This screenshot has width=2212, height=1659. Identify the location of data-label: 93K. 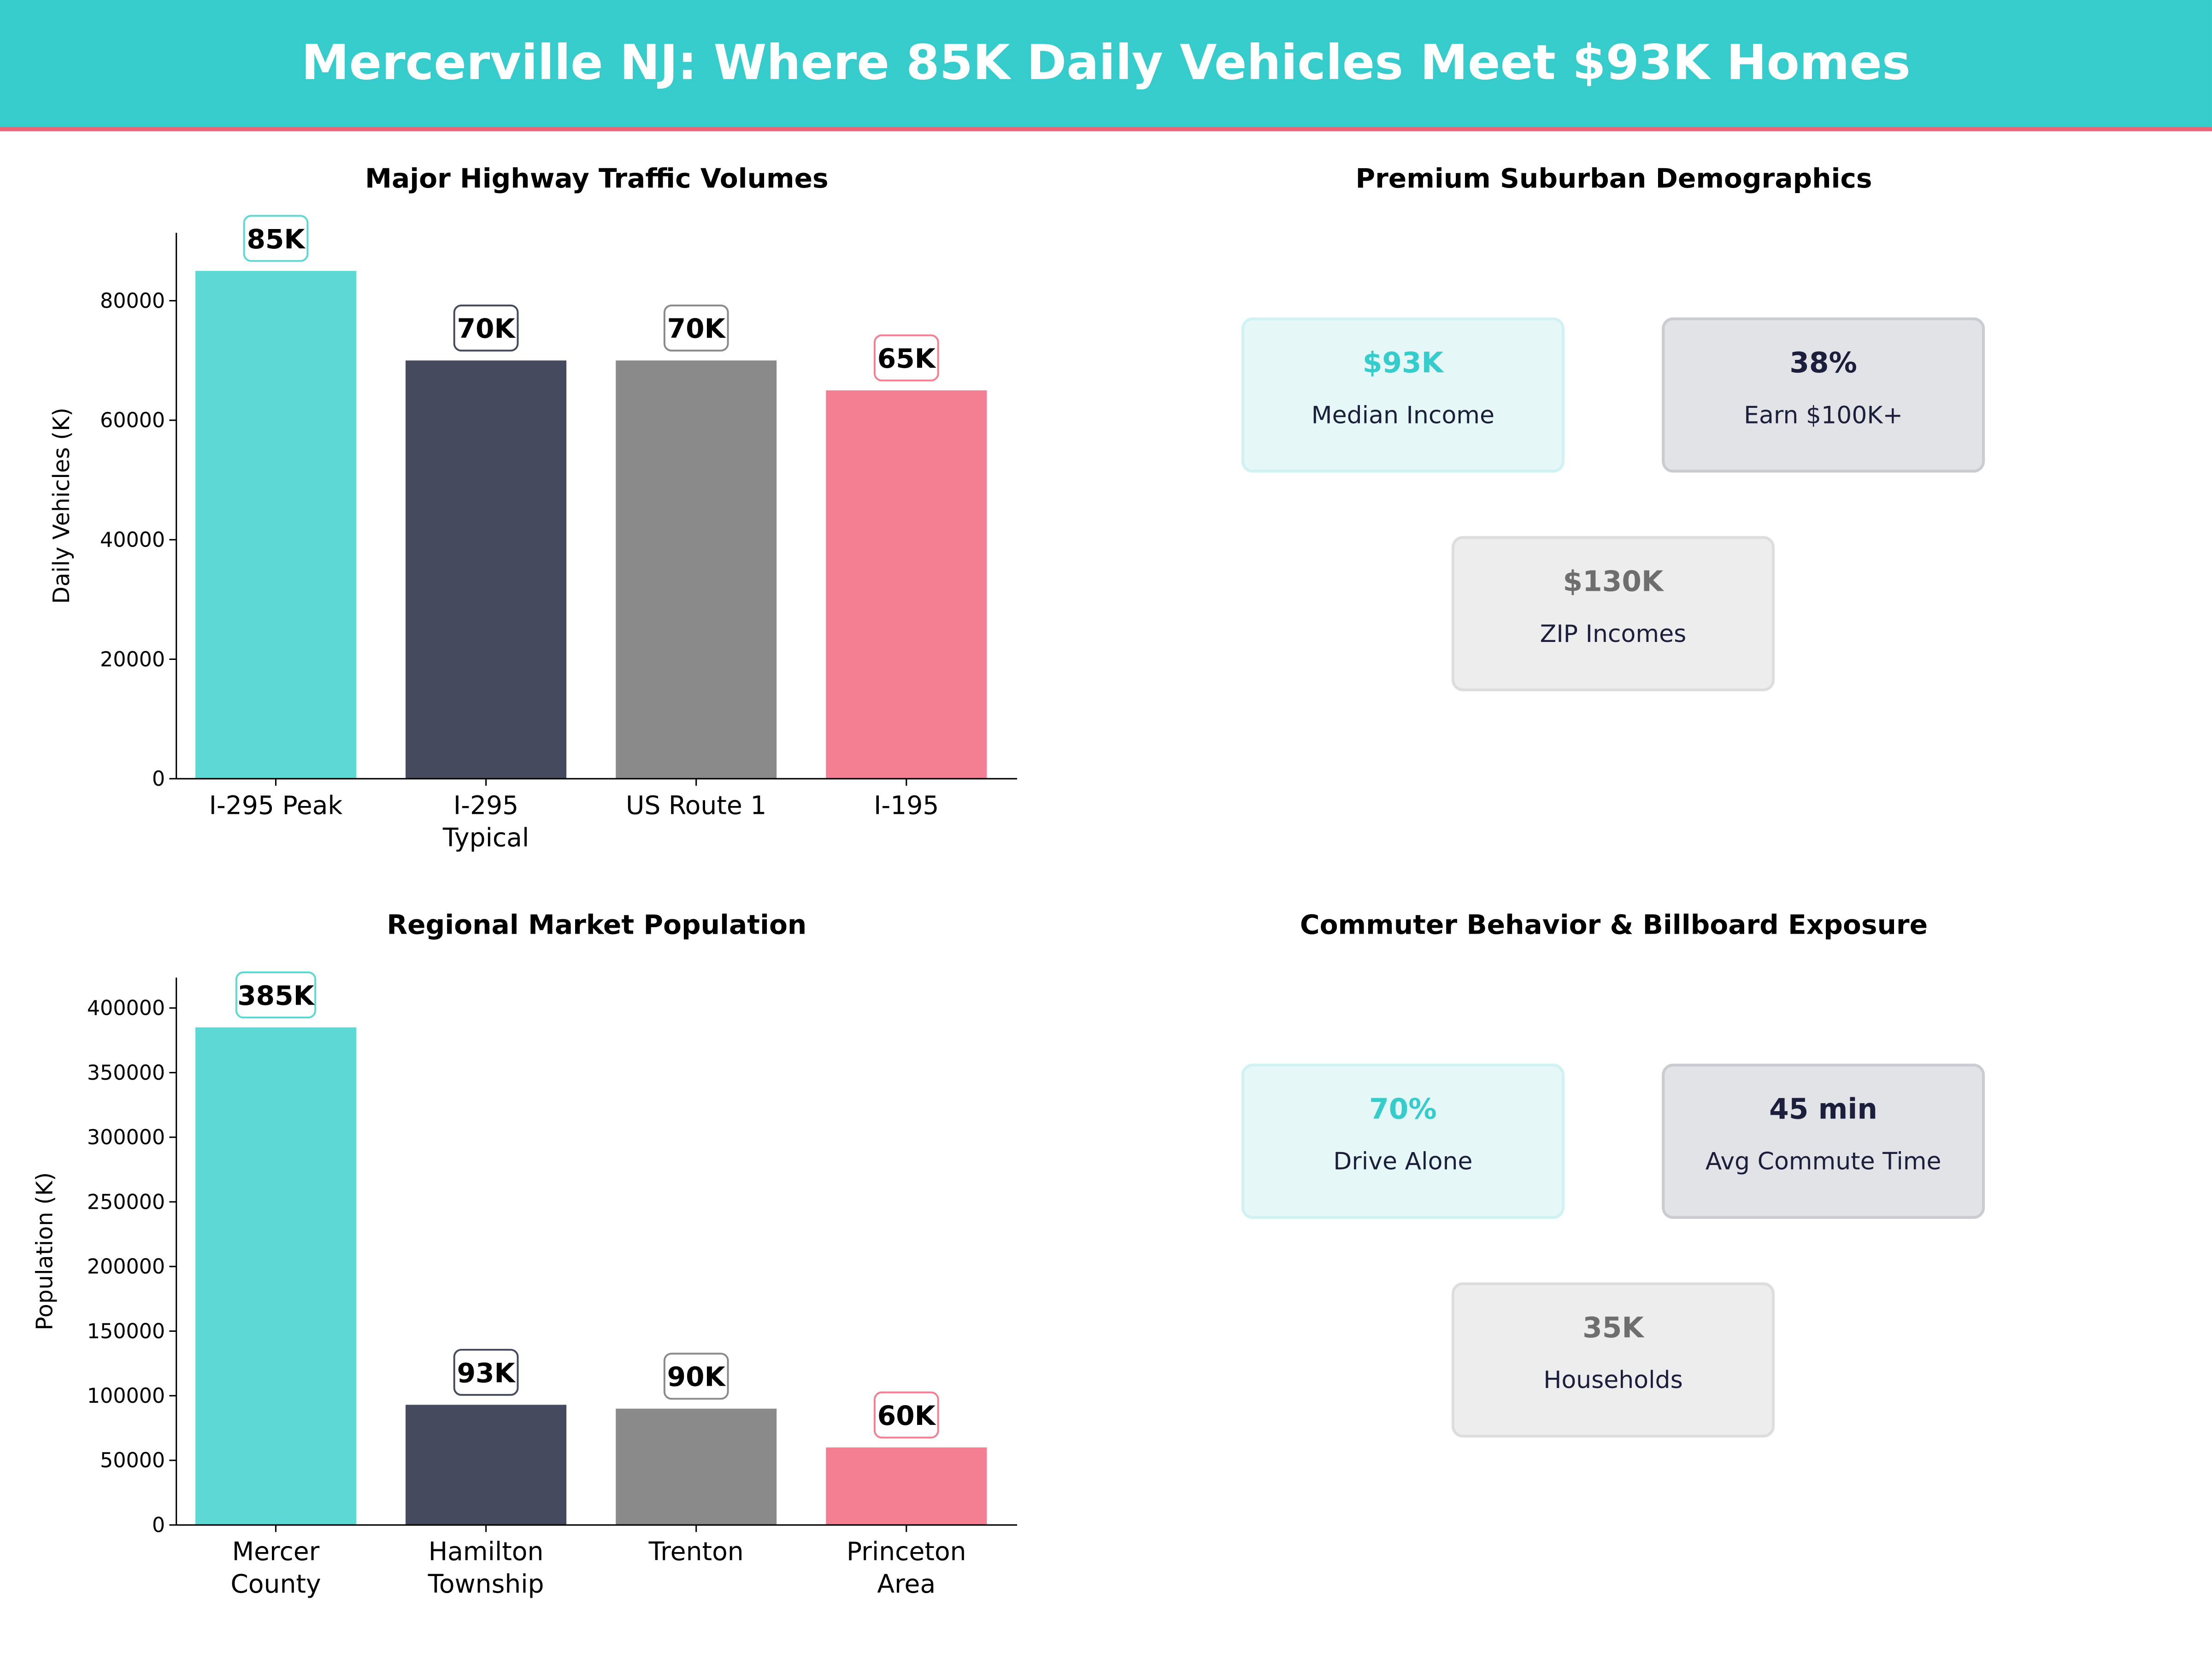
(486, 1372).